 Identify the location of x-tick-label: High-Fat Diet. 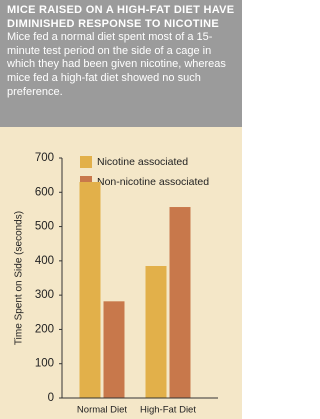
(168, 410).